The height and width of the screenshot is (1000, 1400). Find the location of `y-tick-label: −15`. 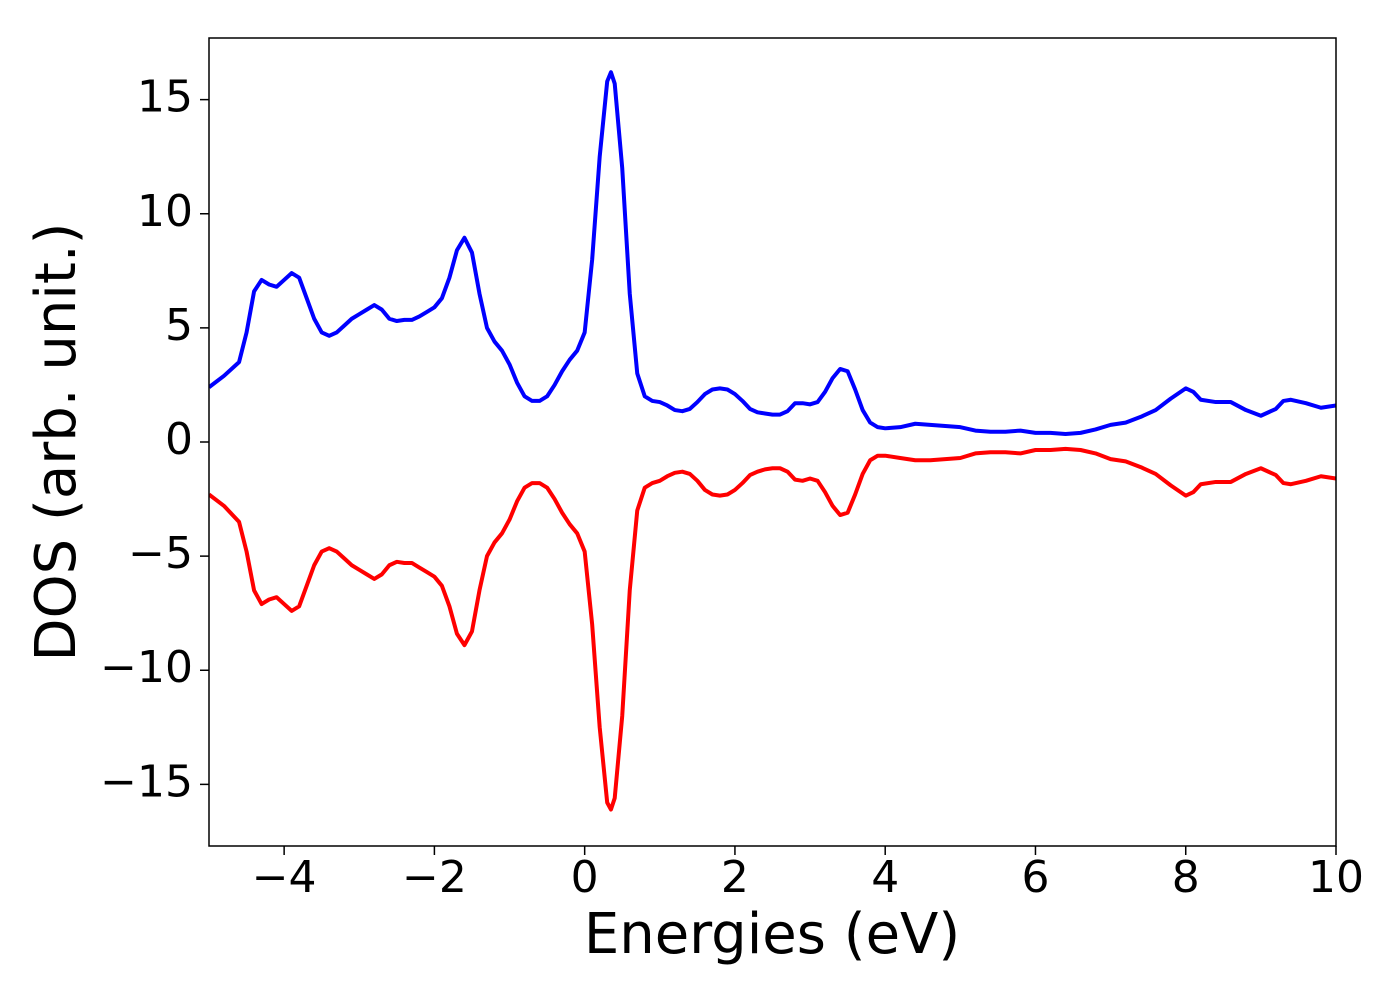

y-tick-label: −15 is located at coordinates (146, 781).